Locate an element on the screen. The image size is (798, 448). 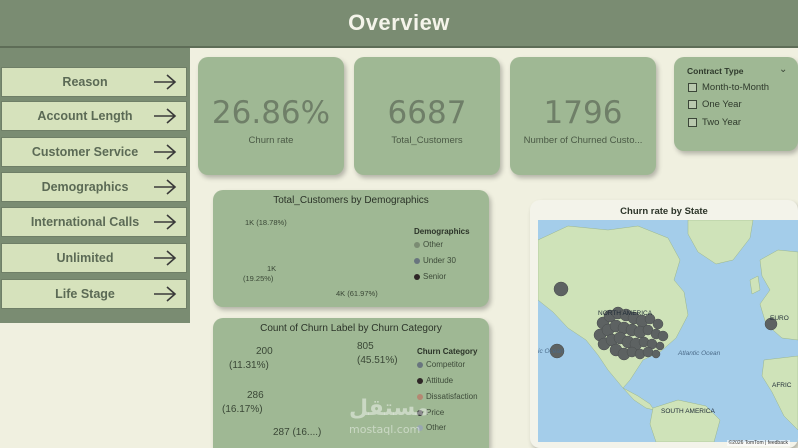
legend-label: Price is located at coordinates (435, 412).